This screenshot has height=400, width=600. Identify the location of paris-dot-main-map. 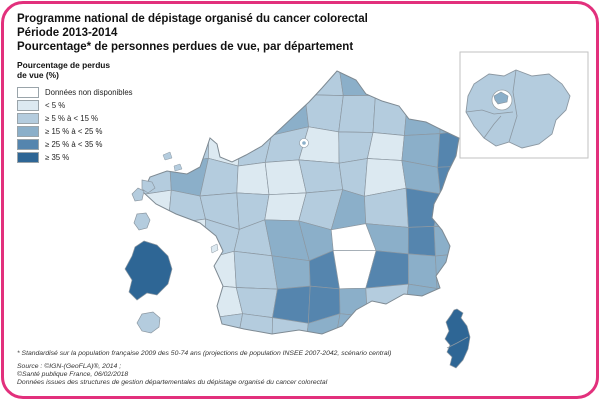
(304, 143).